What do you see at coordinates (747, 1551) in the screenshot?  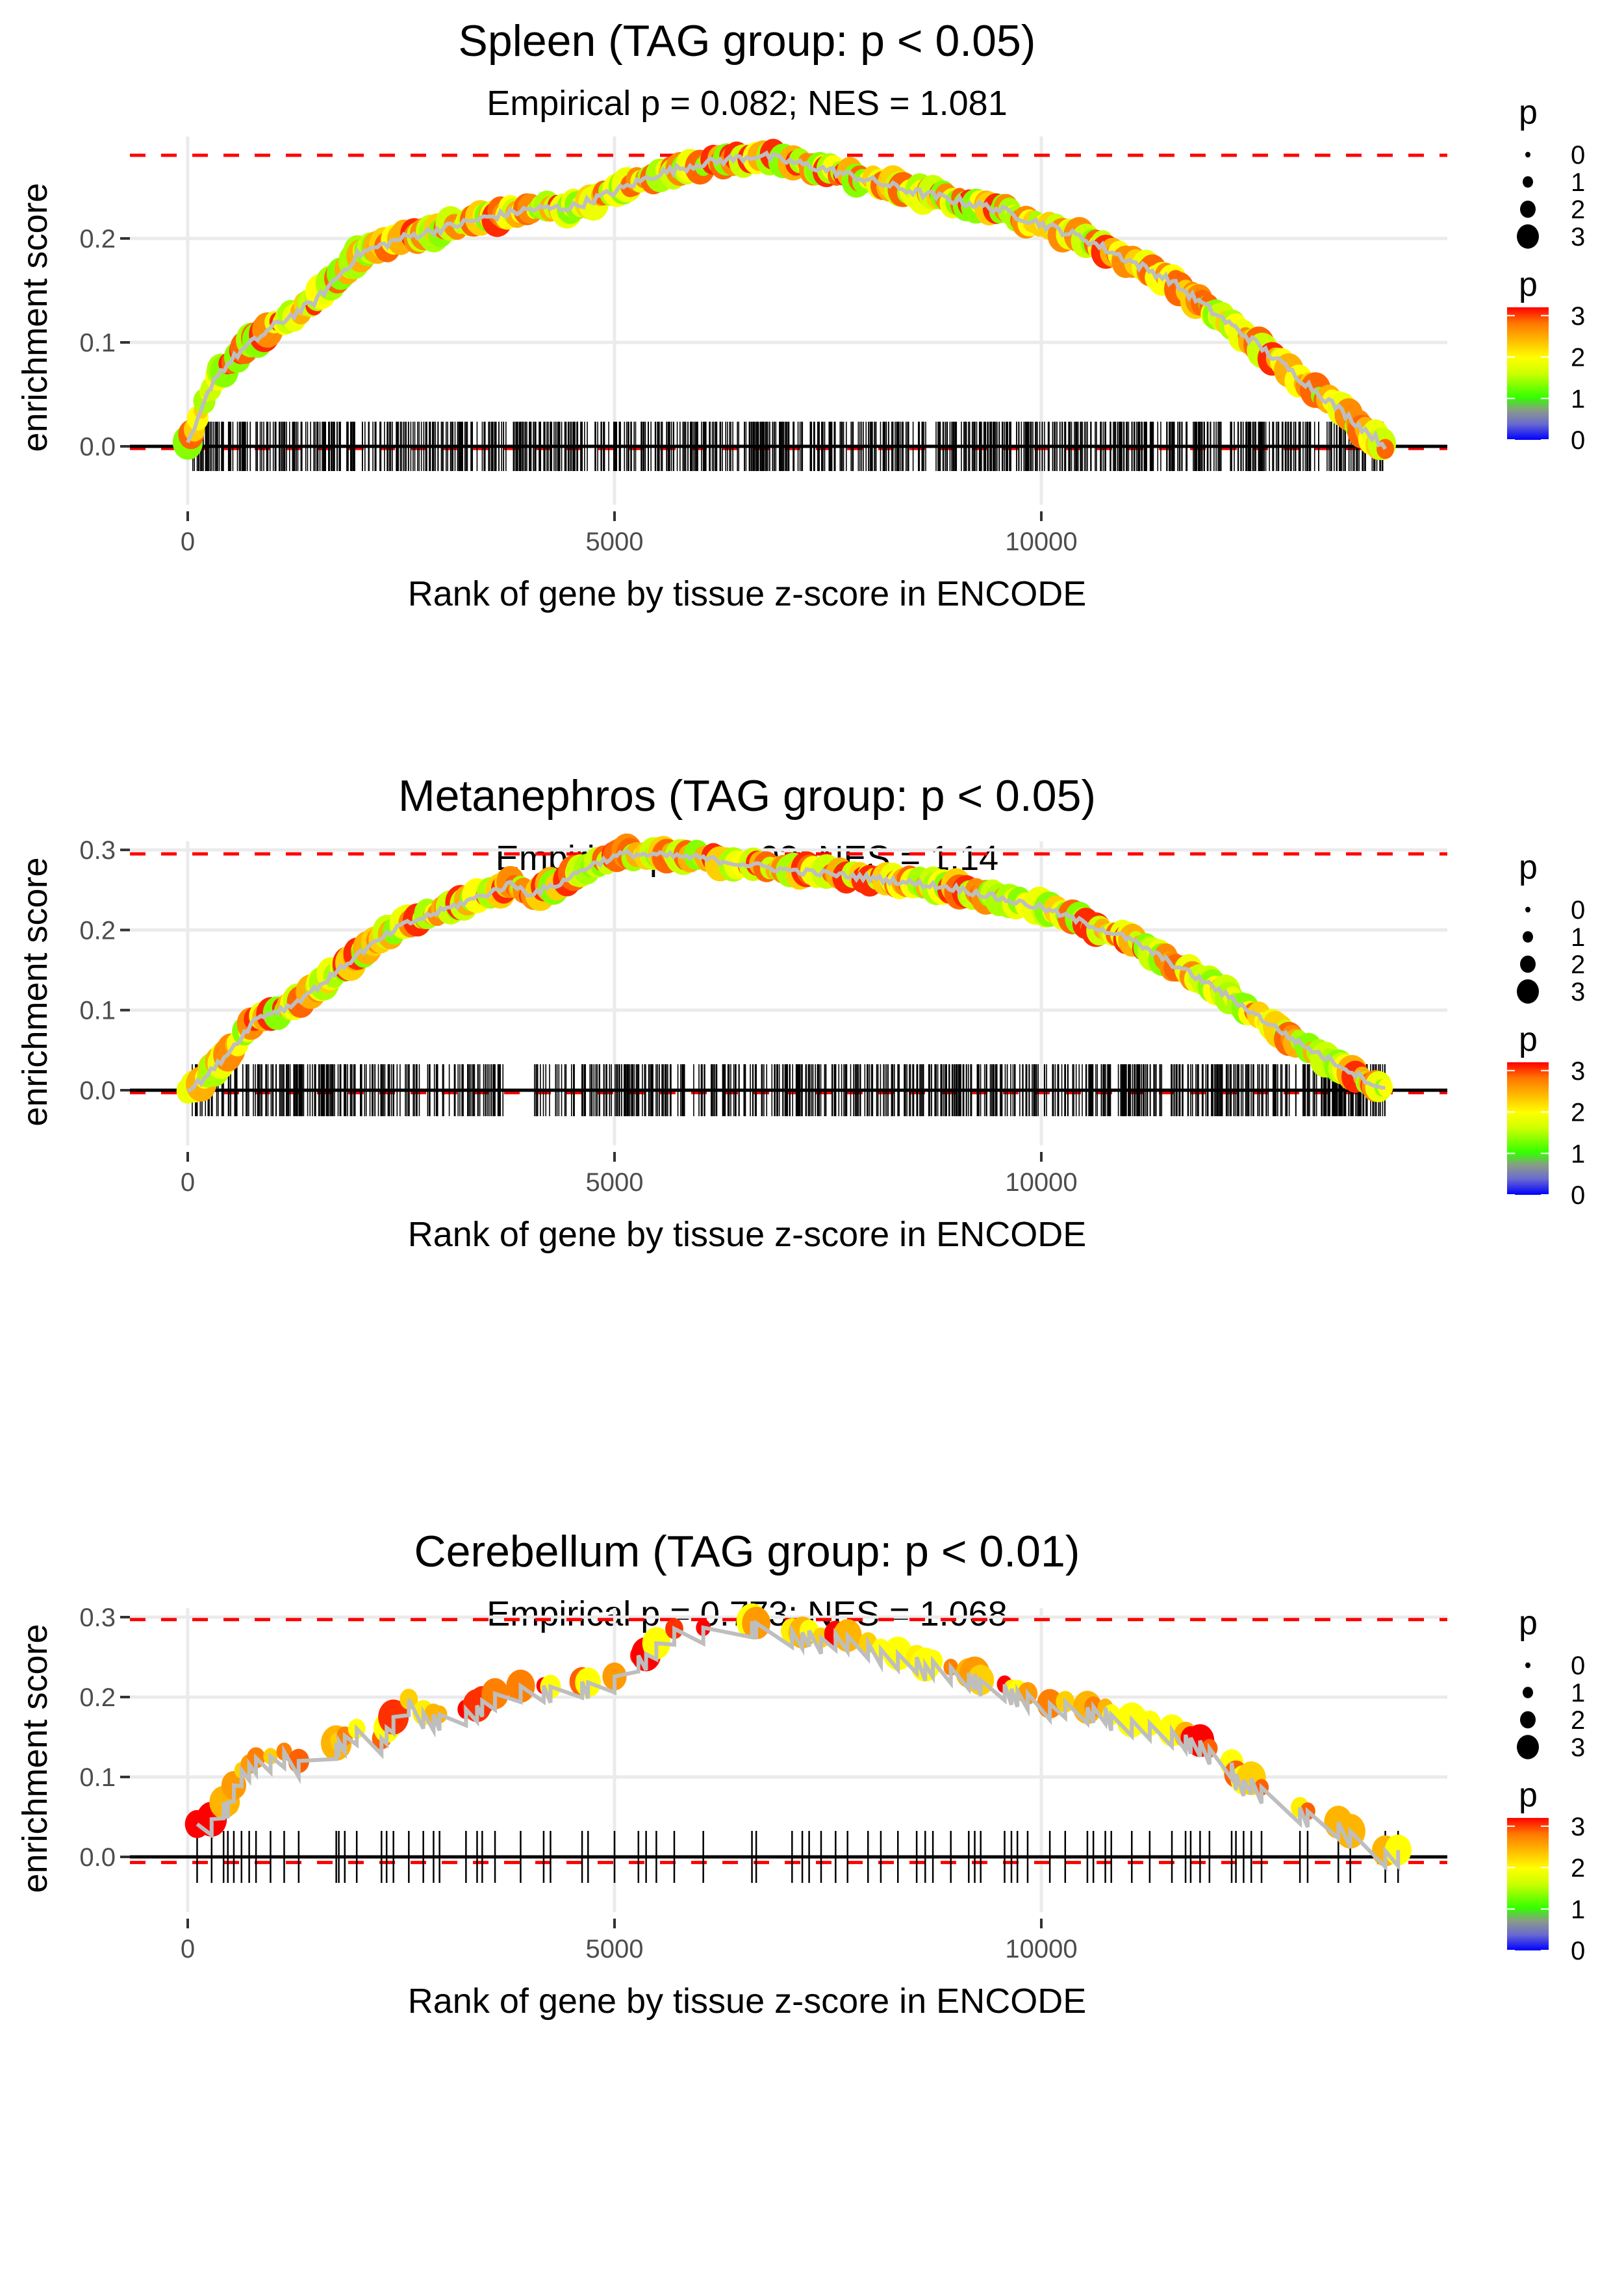 I see `chart-title: Cerebellum (TAG group: p < 0.01)` at bounding box center [747, 1551].